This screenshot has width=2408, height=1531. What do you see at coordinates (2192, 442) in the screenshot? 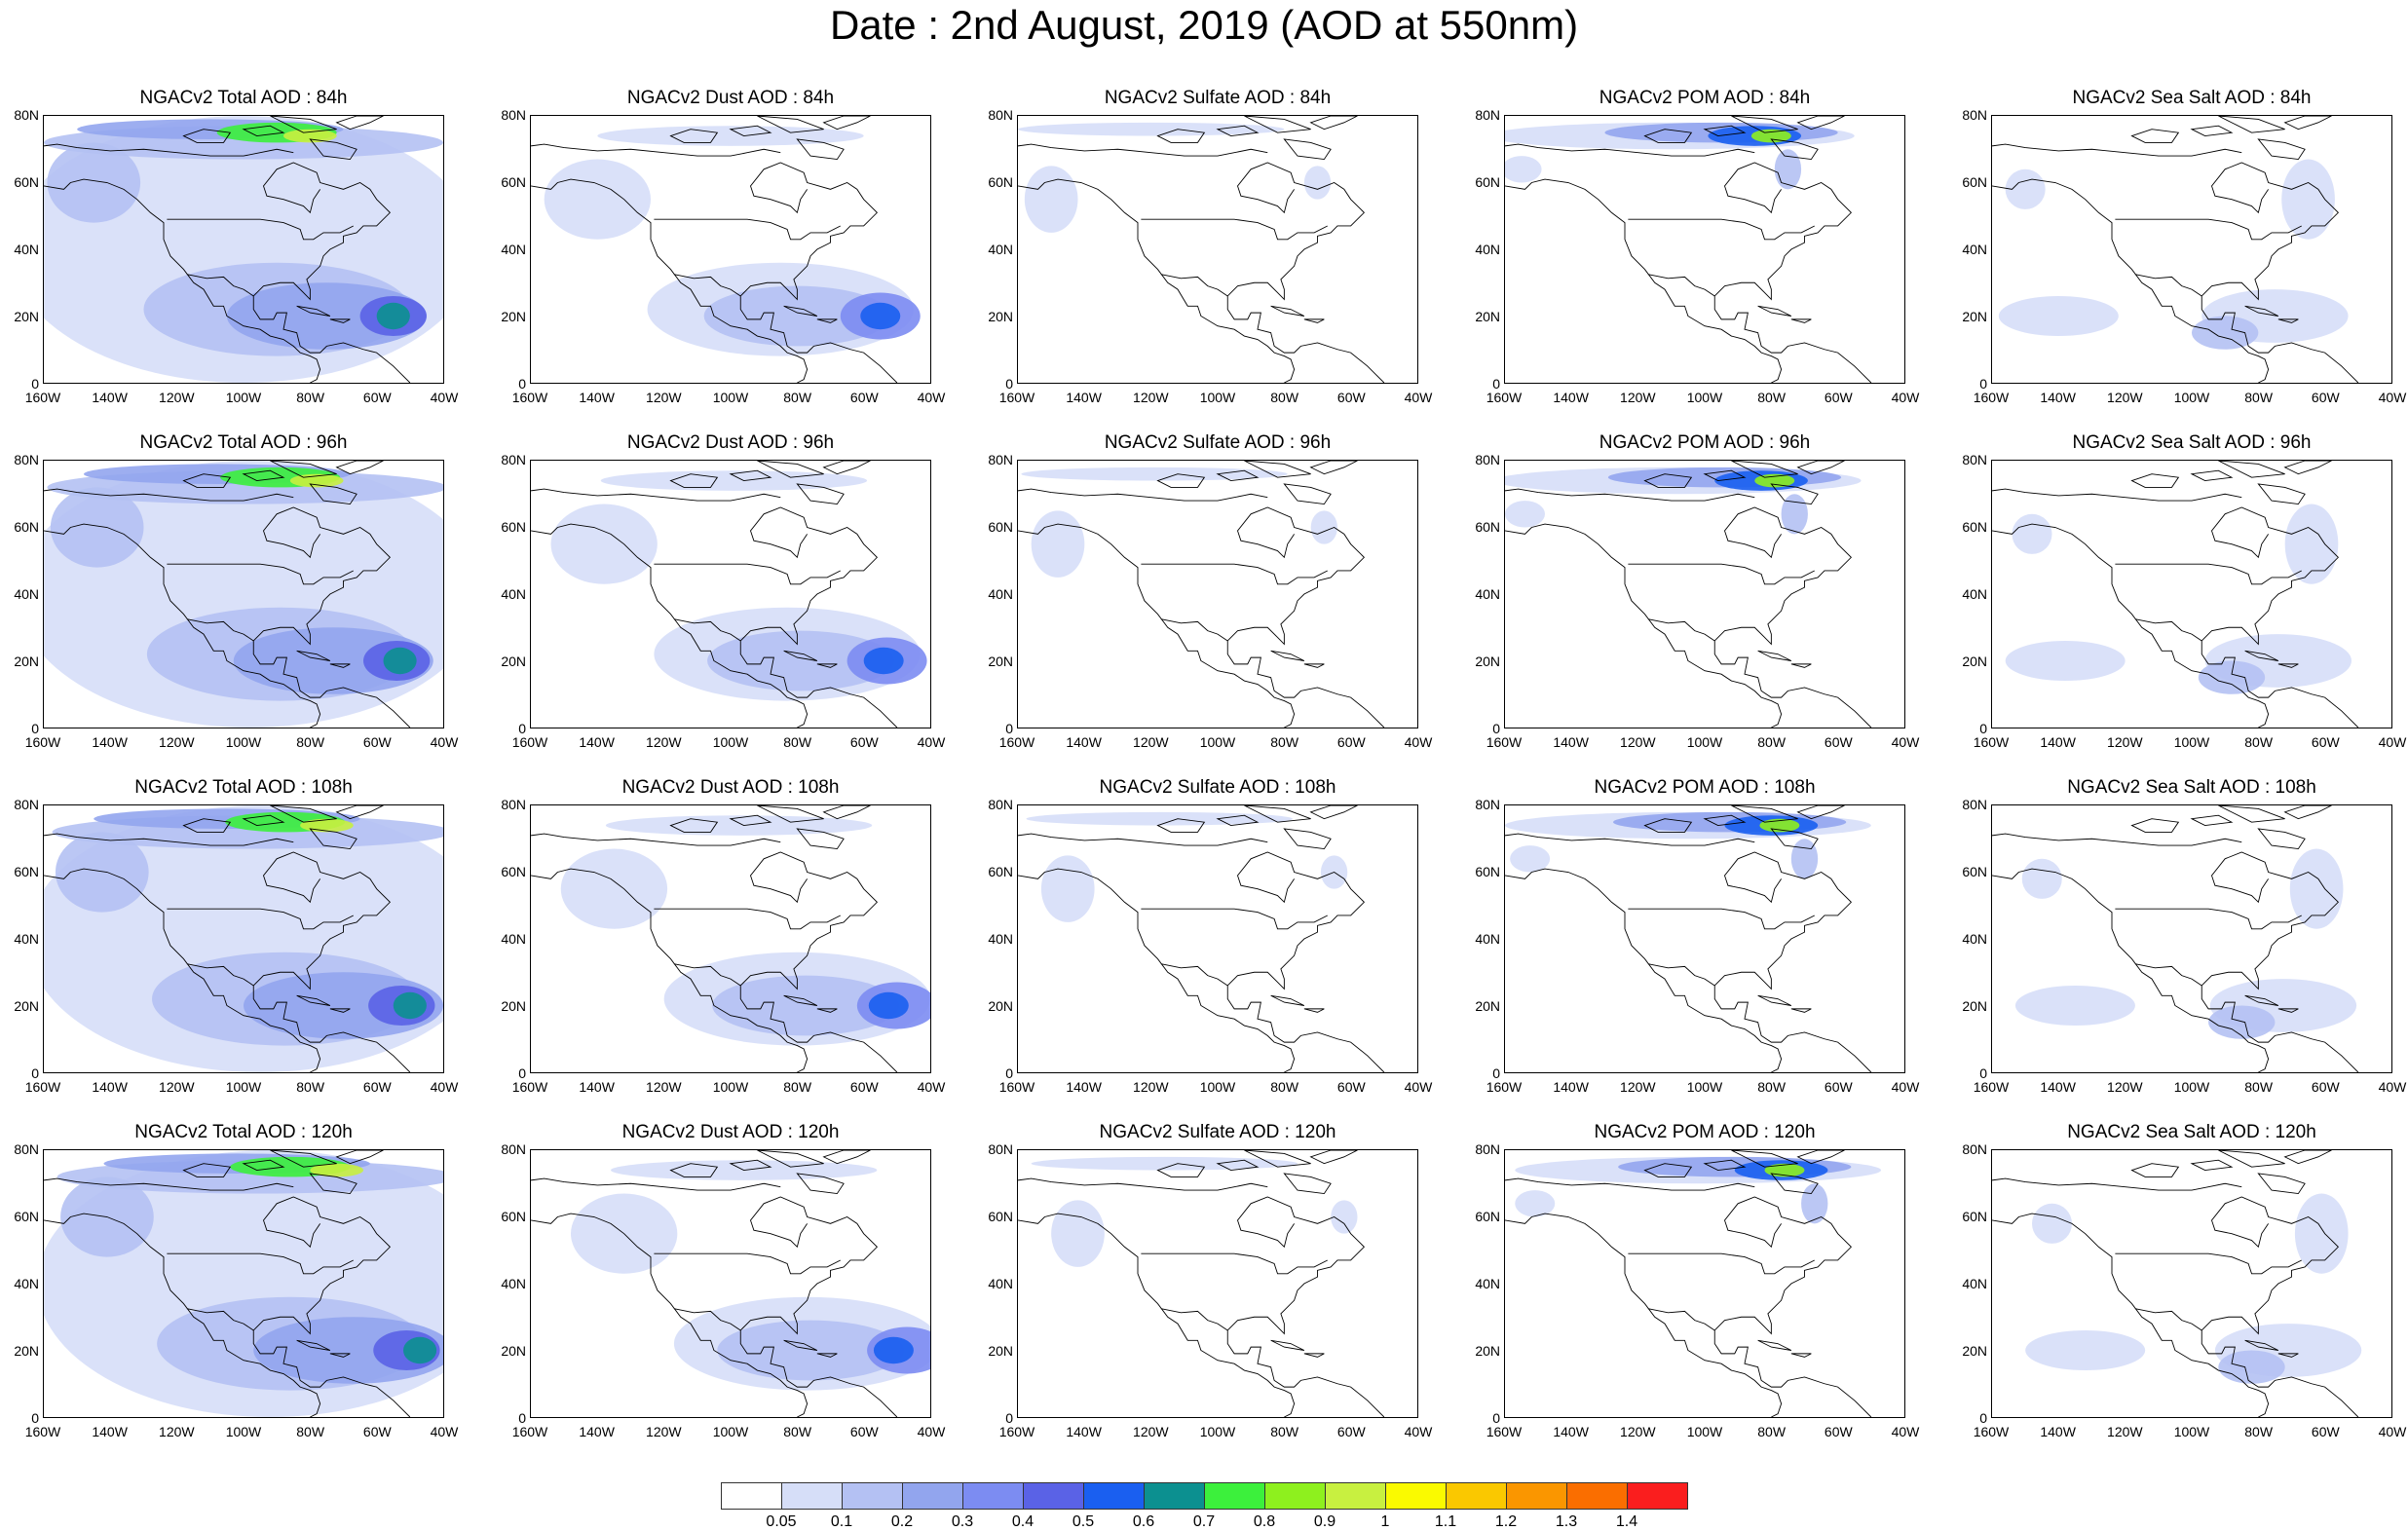
I see `panel-title: NGACv2 Sea Salt AOD : 96h` at bounding box center [2192, 442].